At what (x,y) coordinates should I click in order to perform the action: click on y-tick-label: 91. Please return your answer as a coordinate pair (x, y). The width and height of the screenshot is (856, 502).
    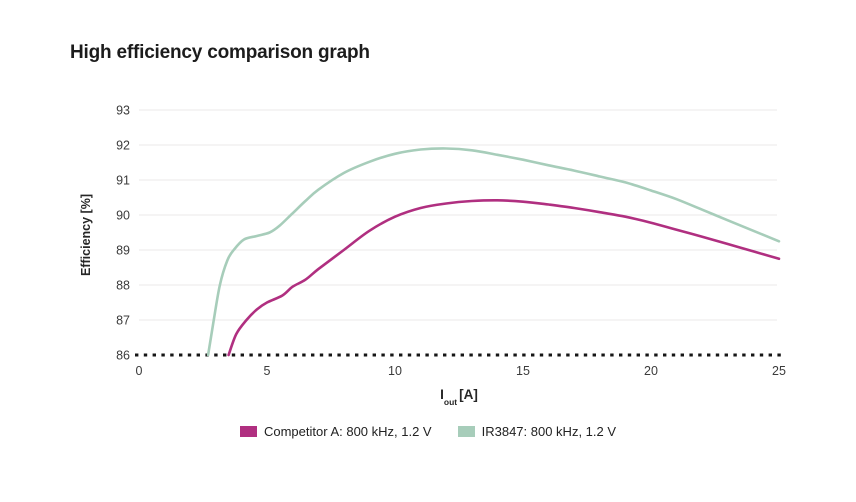
    Looking at the image, I should click on (123, 181).